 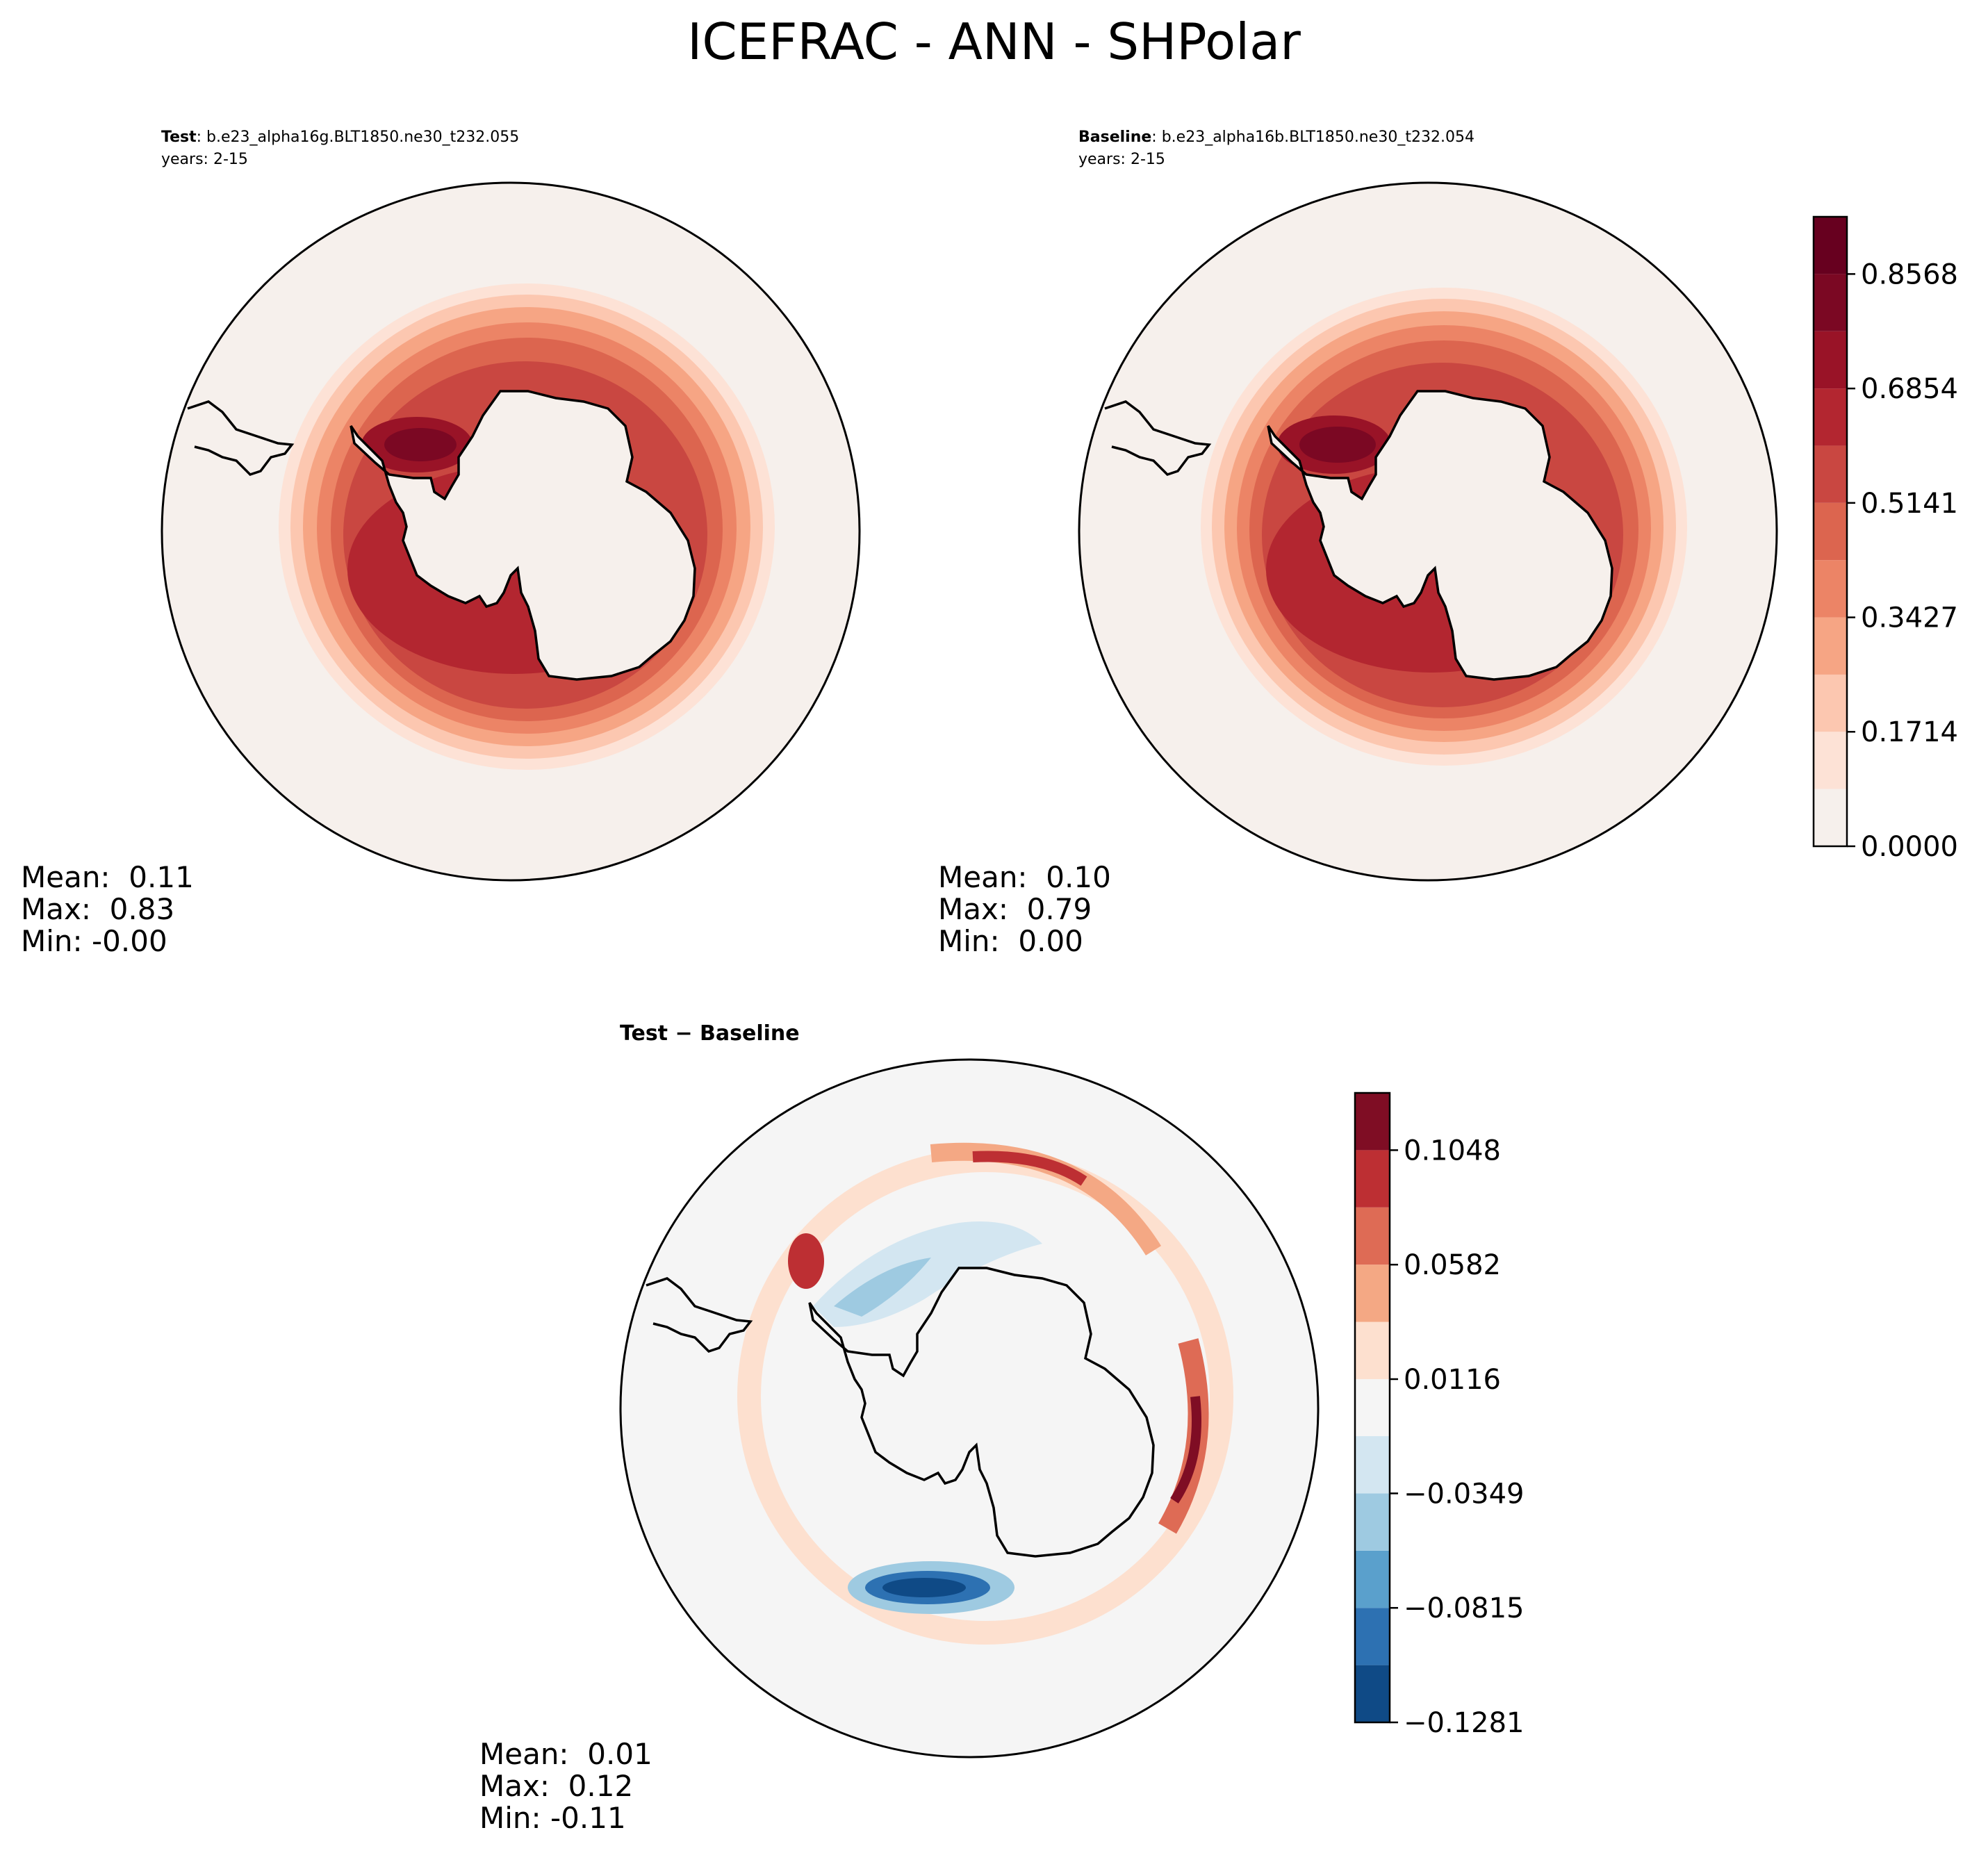 I want to click on test-stats: Mean: 0.11 Max: 0.83 Min: -0.00, so click(x=107, y=909).